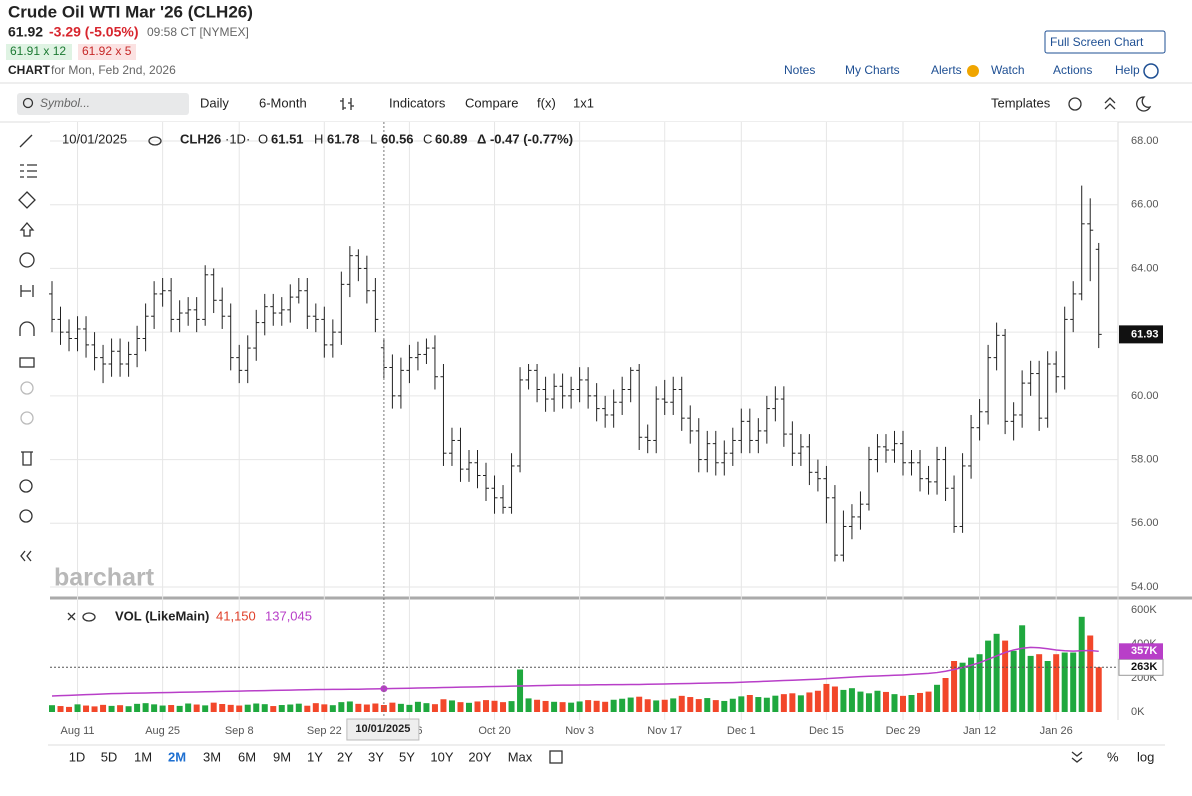 This screenshot has width=1192, height=796. What do you see at coordinates (479, 756) in the screenshot?
I see `period-button: 20Y` at bounding box center [479, 756].